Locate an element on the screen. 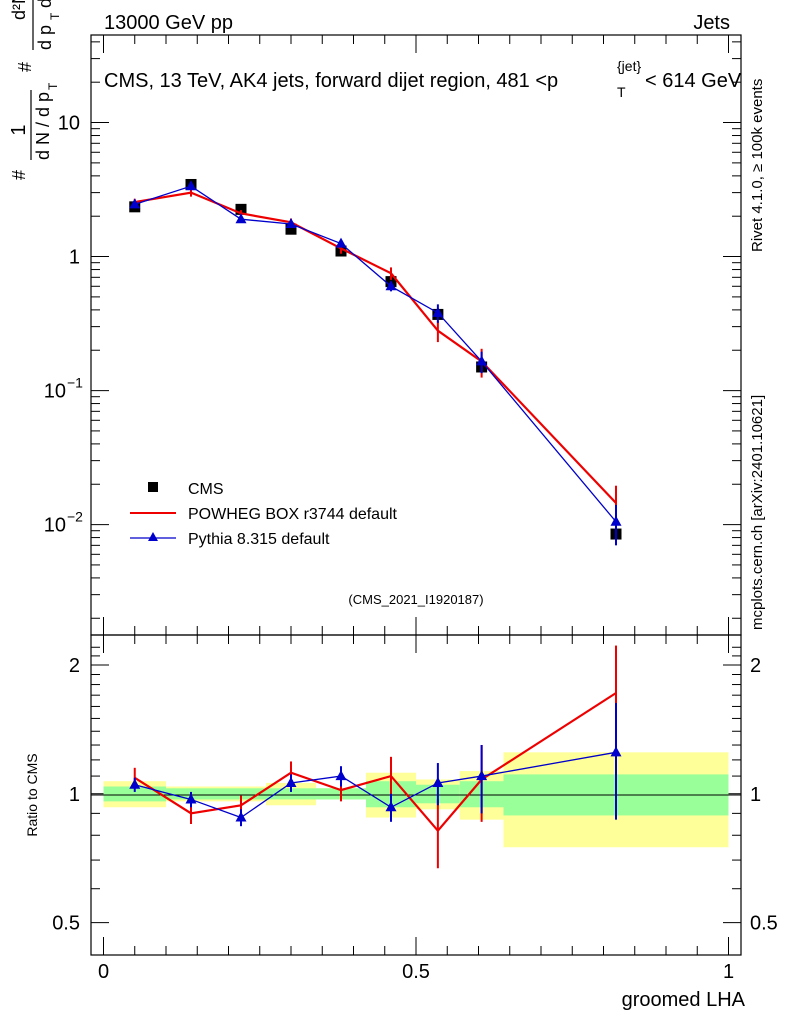 Image resolution: width=786 pixels, height=1024 pixels. ratio-bands is located at coordinates (416, 800).